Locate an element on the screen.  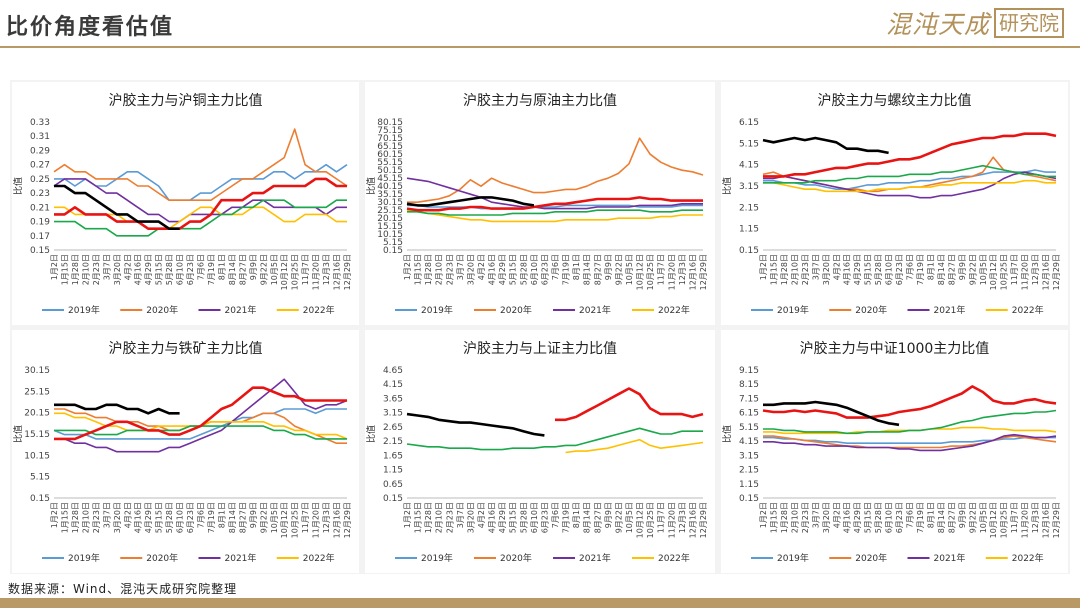
x-tick-label: 3月7日 is located at coordinates (460, 515).